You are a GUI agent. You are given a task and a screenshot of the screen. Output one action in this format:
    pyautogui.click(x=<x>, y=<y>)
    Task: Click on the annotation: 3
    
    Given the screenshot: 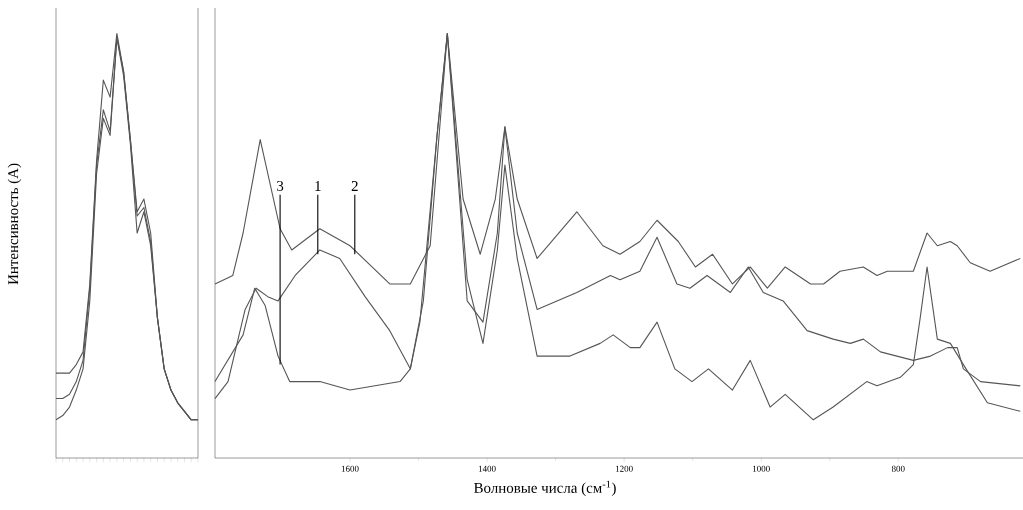 What is the action you would take?
    pyautogui.click(x=280, y=185)
    